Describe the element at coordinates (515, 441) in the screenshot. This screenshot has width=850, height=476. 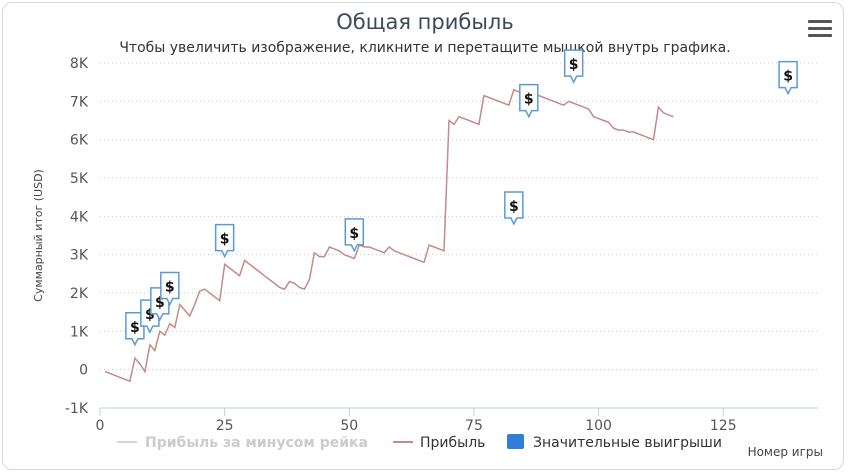
I see `legend-symbol-big-wins` at that location.